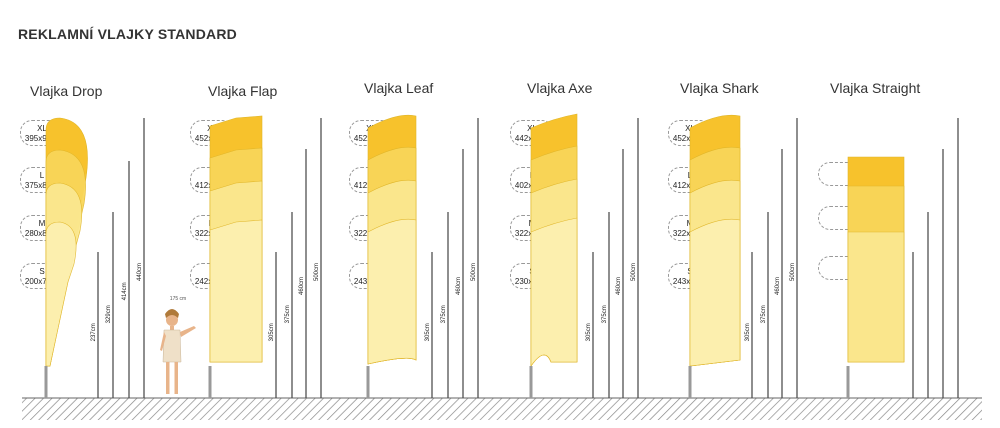 This screenshot has height=428, width=1000. Describe the element at coordinates (743, 256) in the screenshot. I see `flag-group-5: 305cm 375cm 460cm 500cm` at that location.